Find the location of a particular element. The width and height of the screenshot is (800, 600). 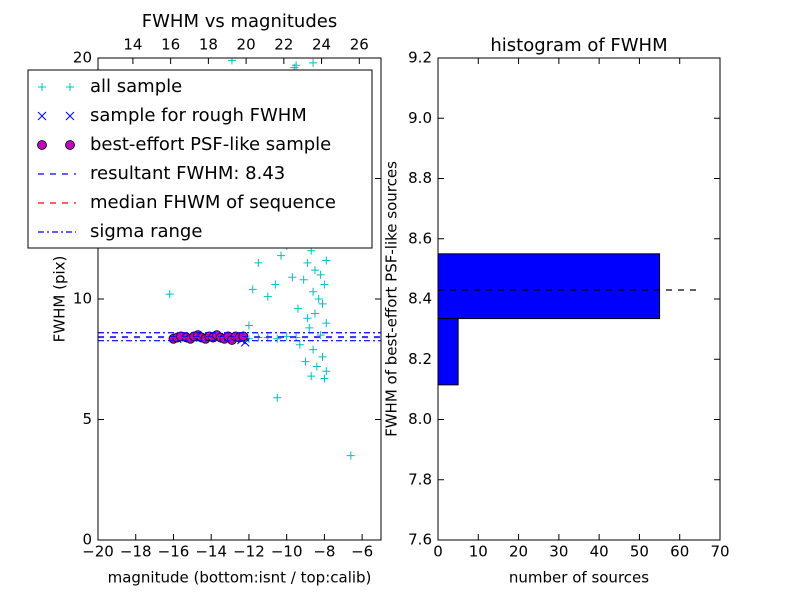

legend-label: resultant FWHM: 8.43 is located at coordinates (187, 173).